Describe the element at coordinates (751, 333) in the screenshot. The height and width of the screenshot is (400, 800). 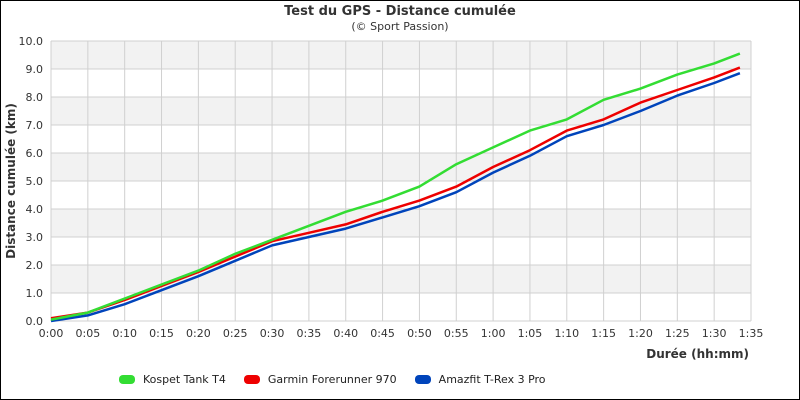
I see `x-tick-label: 1:35` at that location.